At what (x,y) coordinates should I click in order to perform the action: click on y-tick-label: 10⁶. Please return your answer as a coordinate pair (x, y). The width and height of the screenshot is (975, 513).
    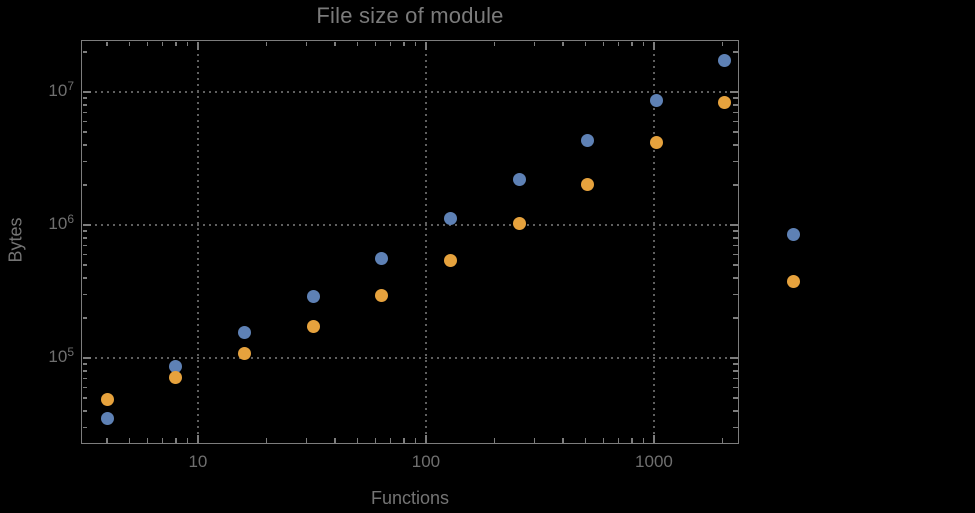
    Looking at the image, I should click on (61, 223).